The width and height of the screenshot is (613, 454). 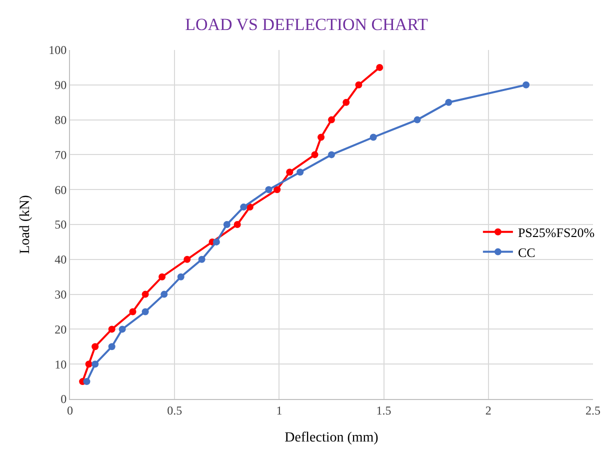 I want to click on x-tick-label: 2, so click(x=488, y=410).